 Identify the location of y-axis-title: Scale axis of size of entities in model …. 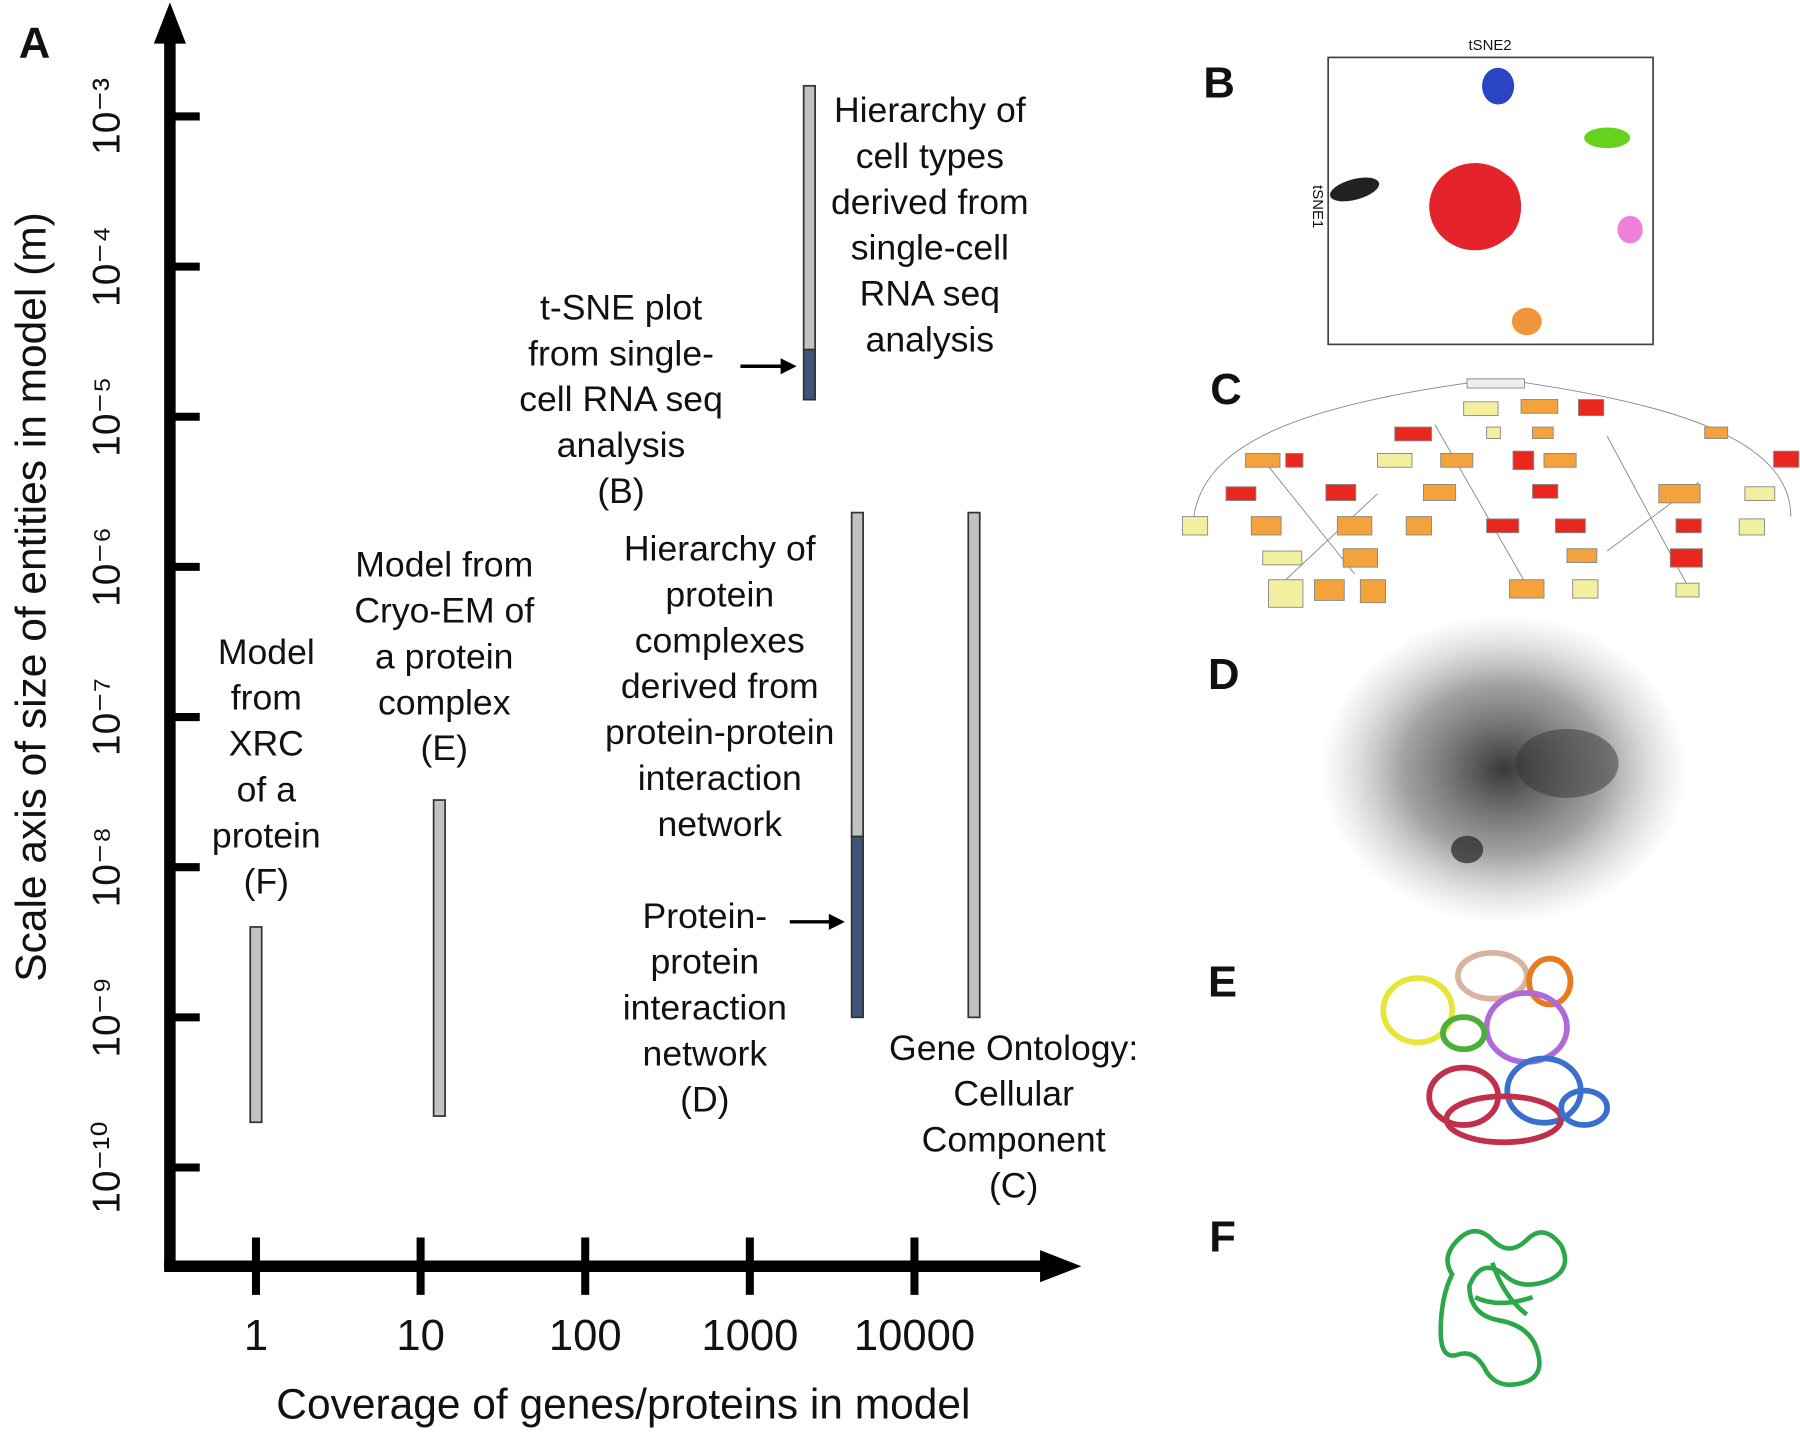
(31, 596).